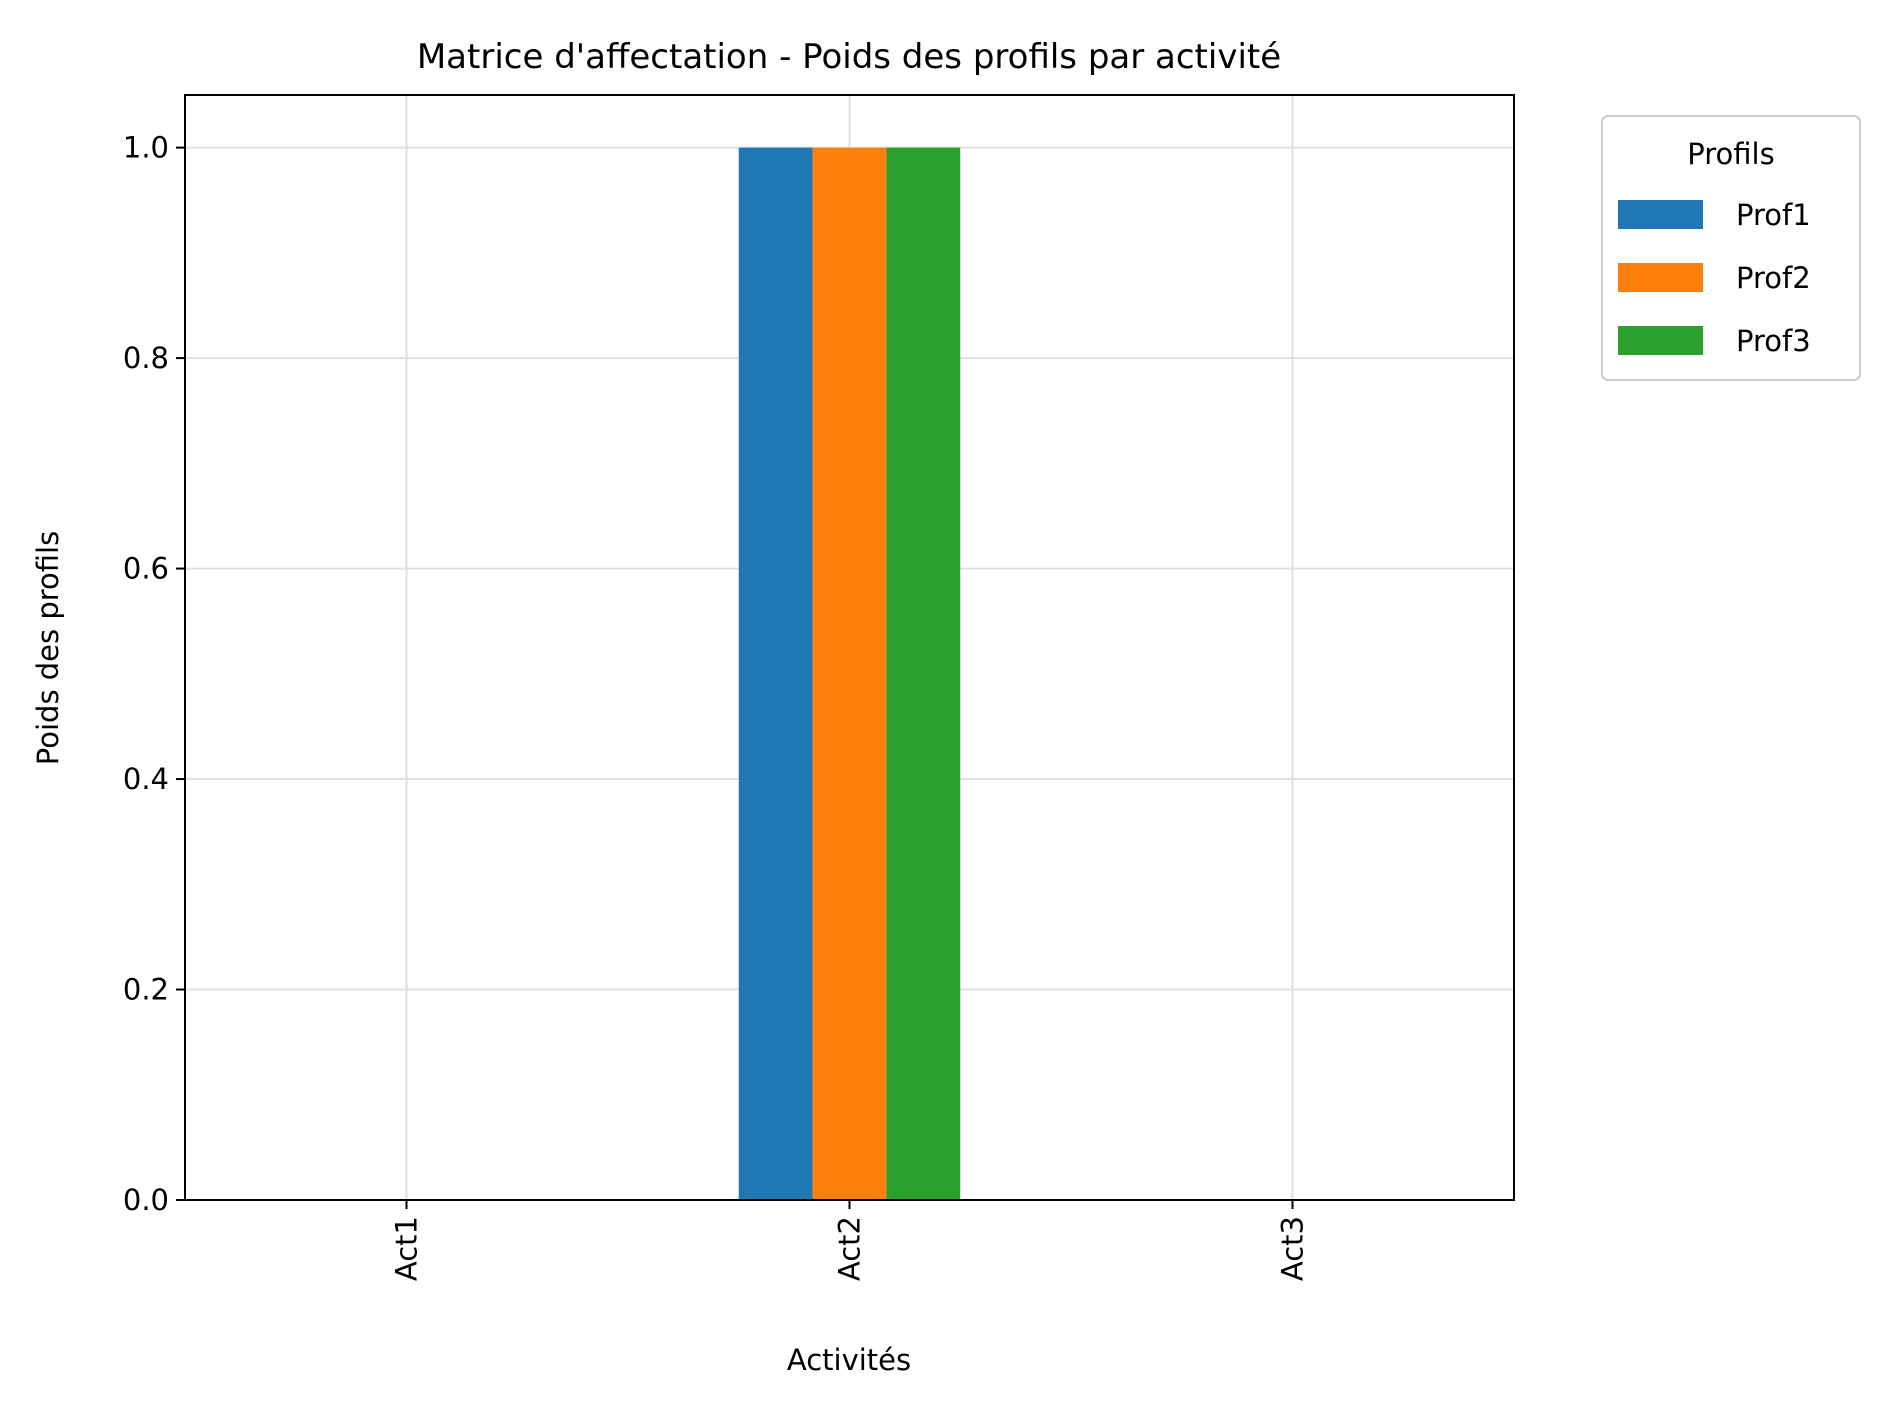 This screenshot has width=1881, height=1410. What do you see at coordinates (146, 569) in the screenshot?
I see `y-tick-label: 0.6` at bounding box center [146, 569].